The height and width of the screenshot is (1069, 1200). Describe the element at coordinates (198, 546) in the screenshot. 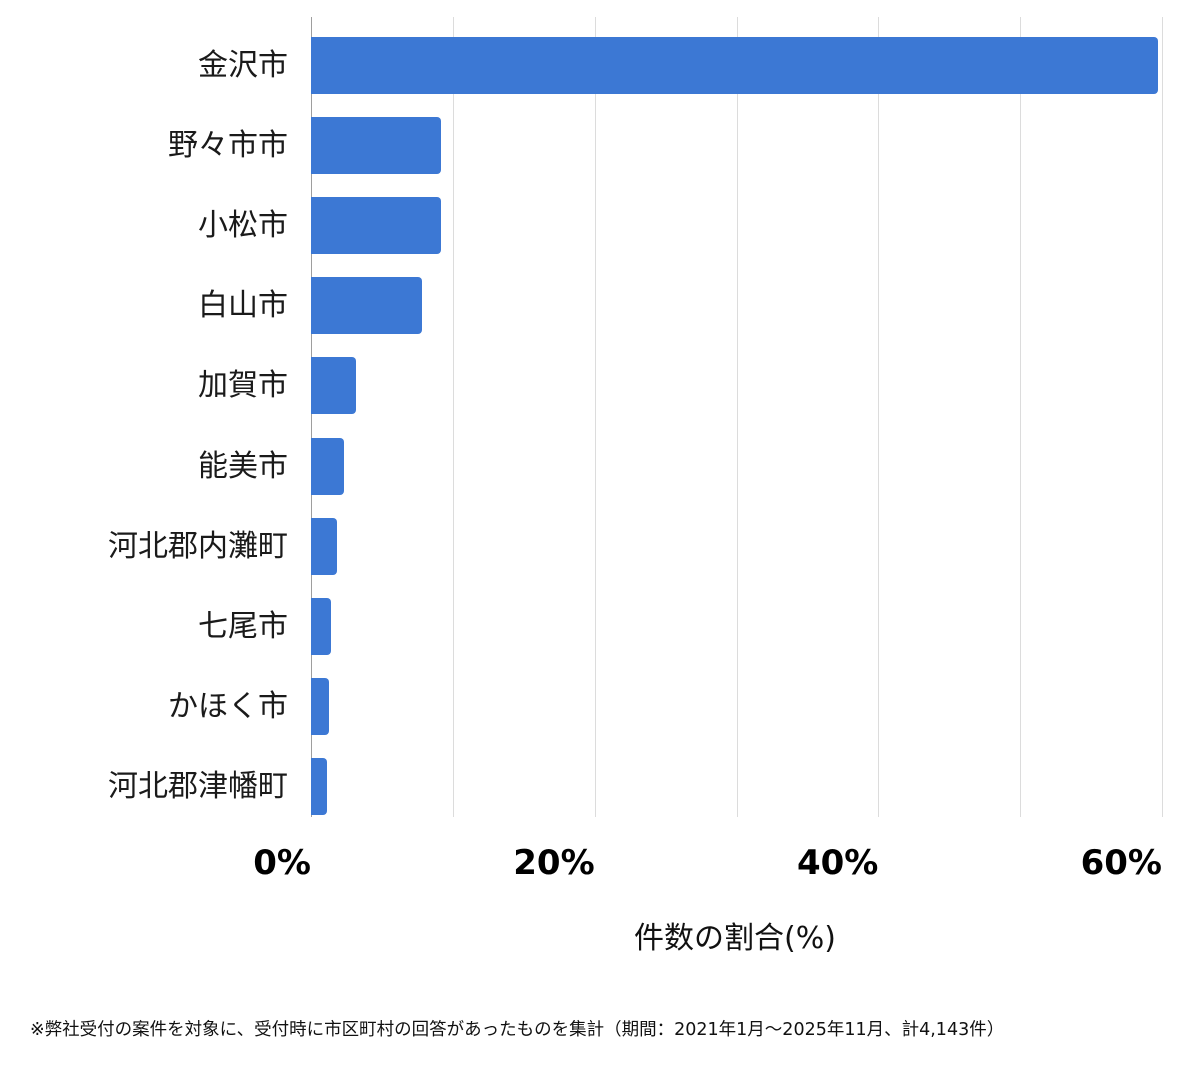

I see `category-label: 河北郡内灘町` at that location.